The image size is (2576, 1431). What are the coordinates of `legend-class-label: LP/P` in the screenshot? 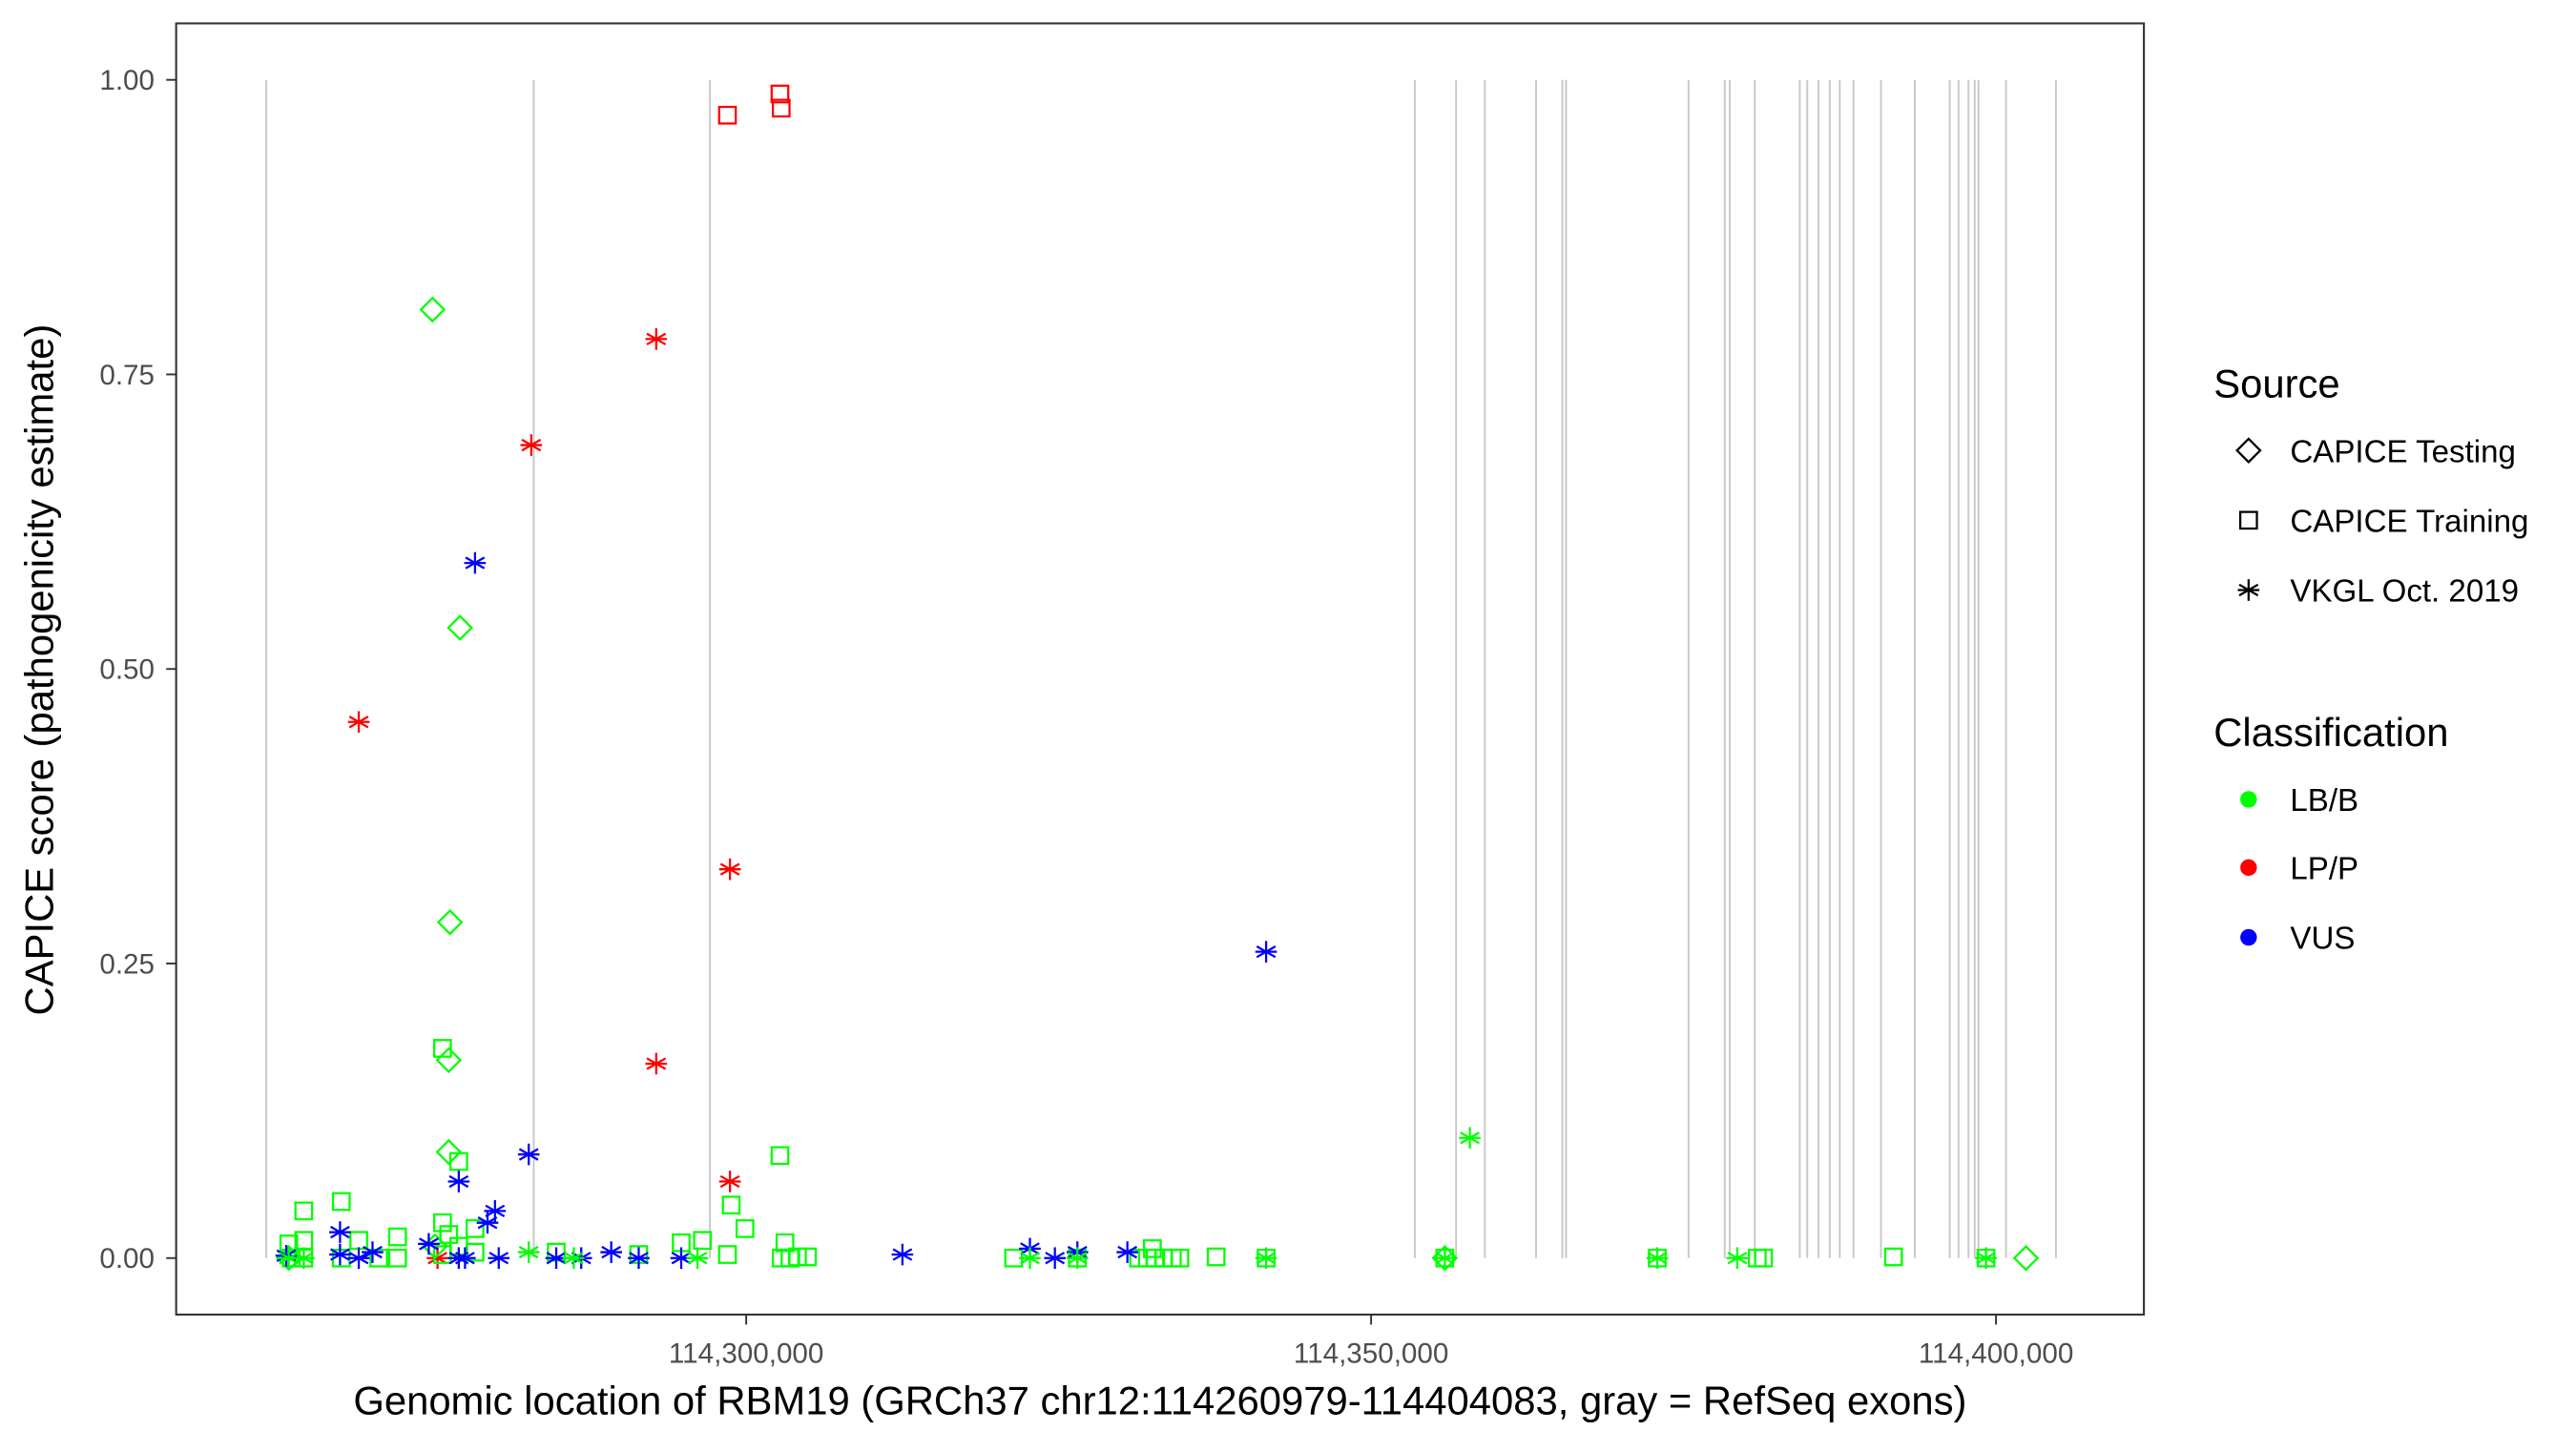 It's located at (2324, 869).